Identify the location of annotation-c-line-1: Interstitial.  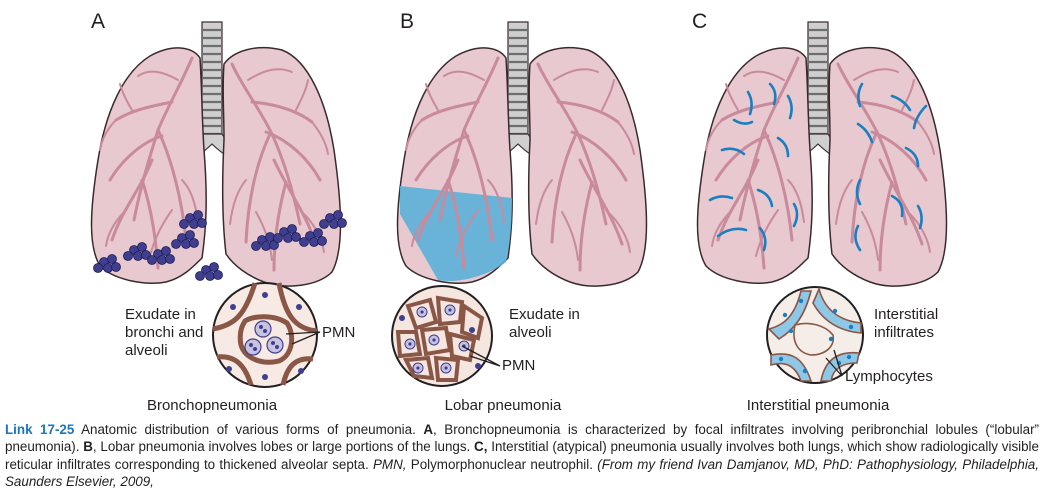
(906, 314).